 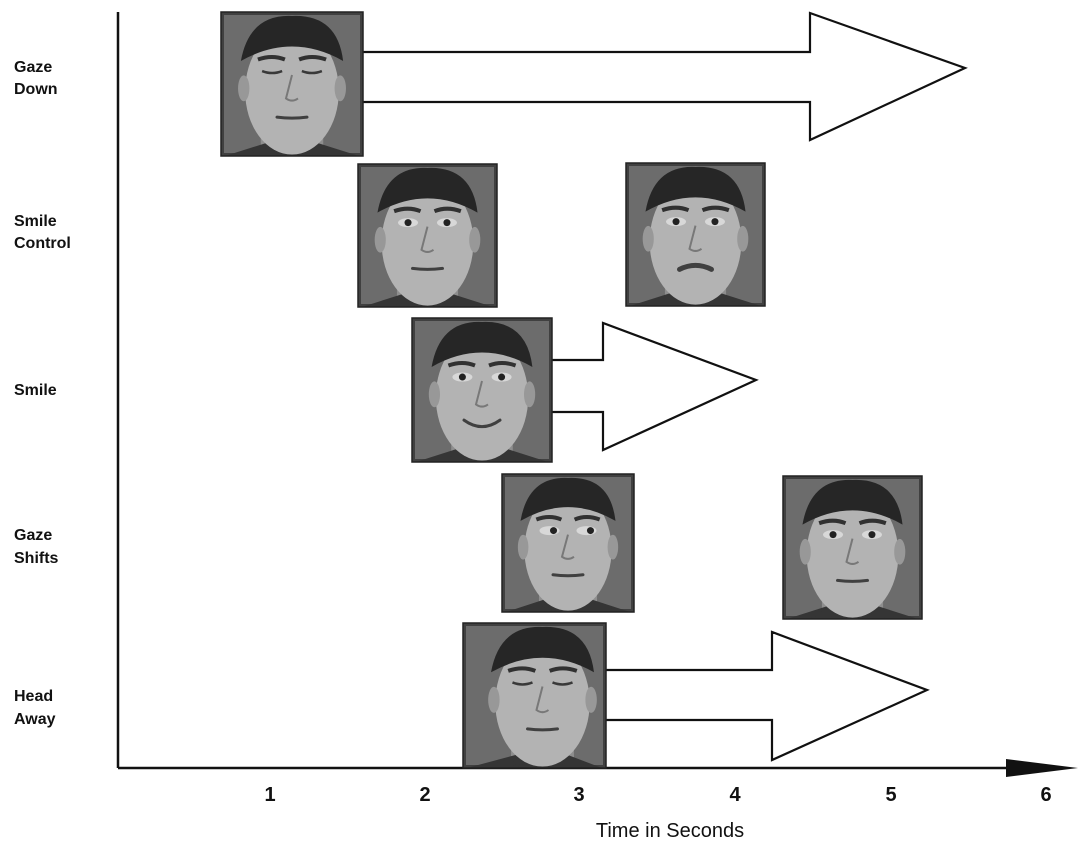 What do you see at coordinates (890, 795) in the screenshot?
I see `x-tick-label: 5` at bounding box center [890, 795].